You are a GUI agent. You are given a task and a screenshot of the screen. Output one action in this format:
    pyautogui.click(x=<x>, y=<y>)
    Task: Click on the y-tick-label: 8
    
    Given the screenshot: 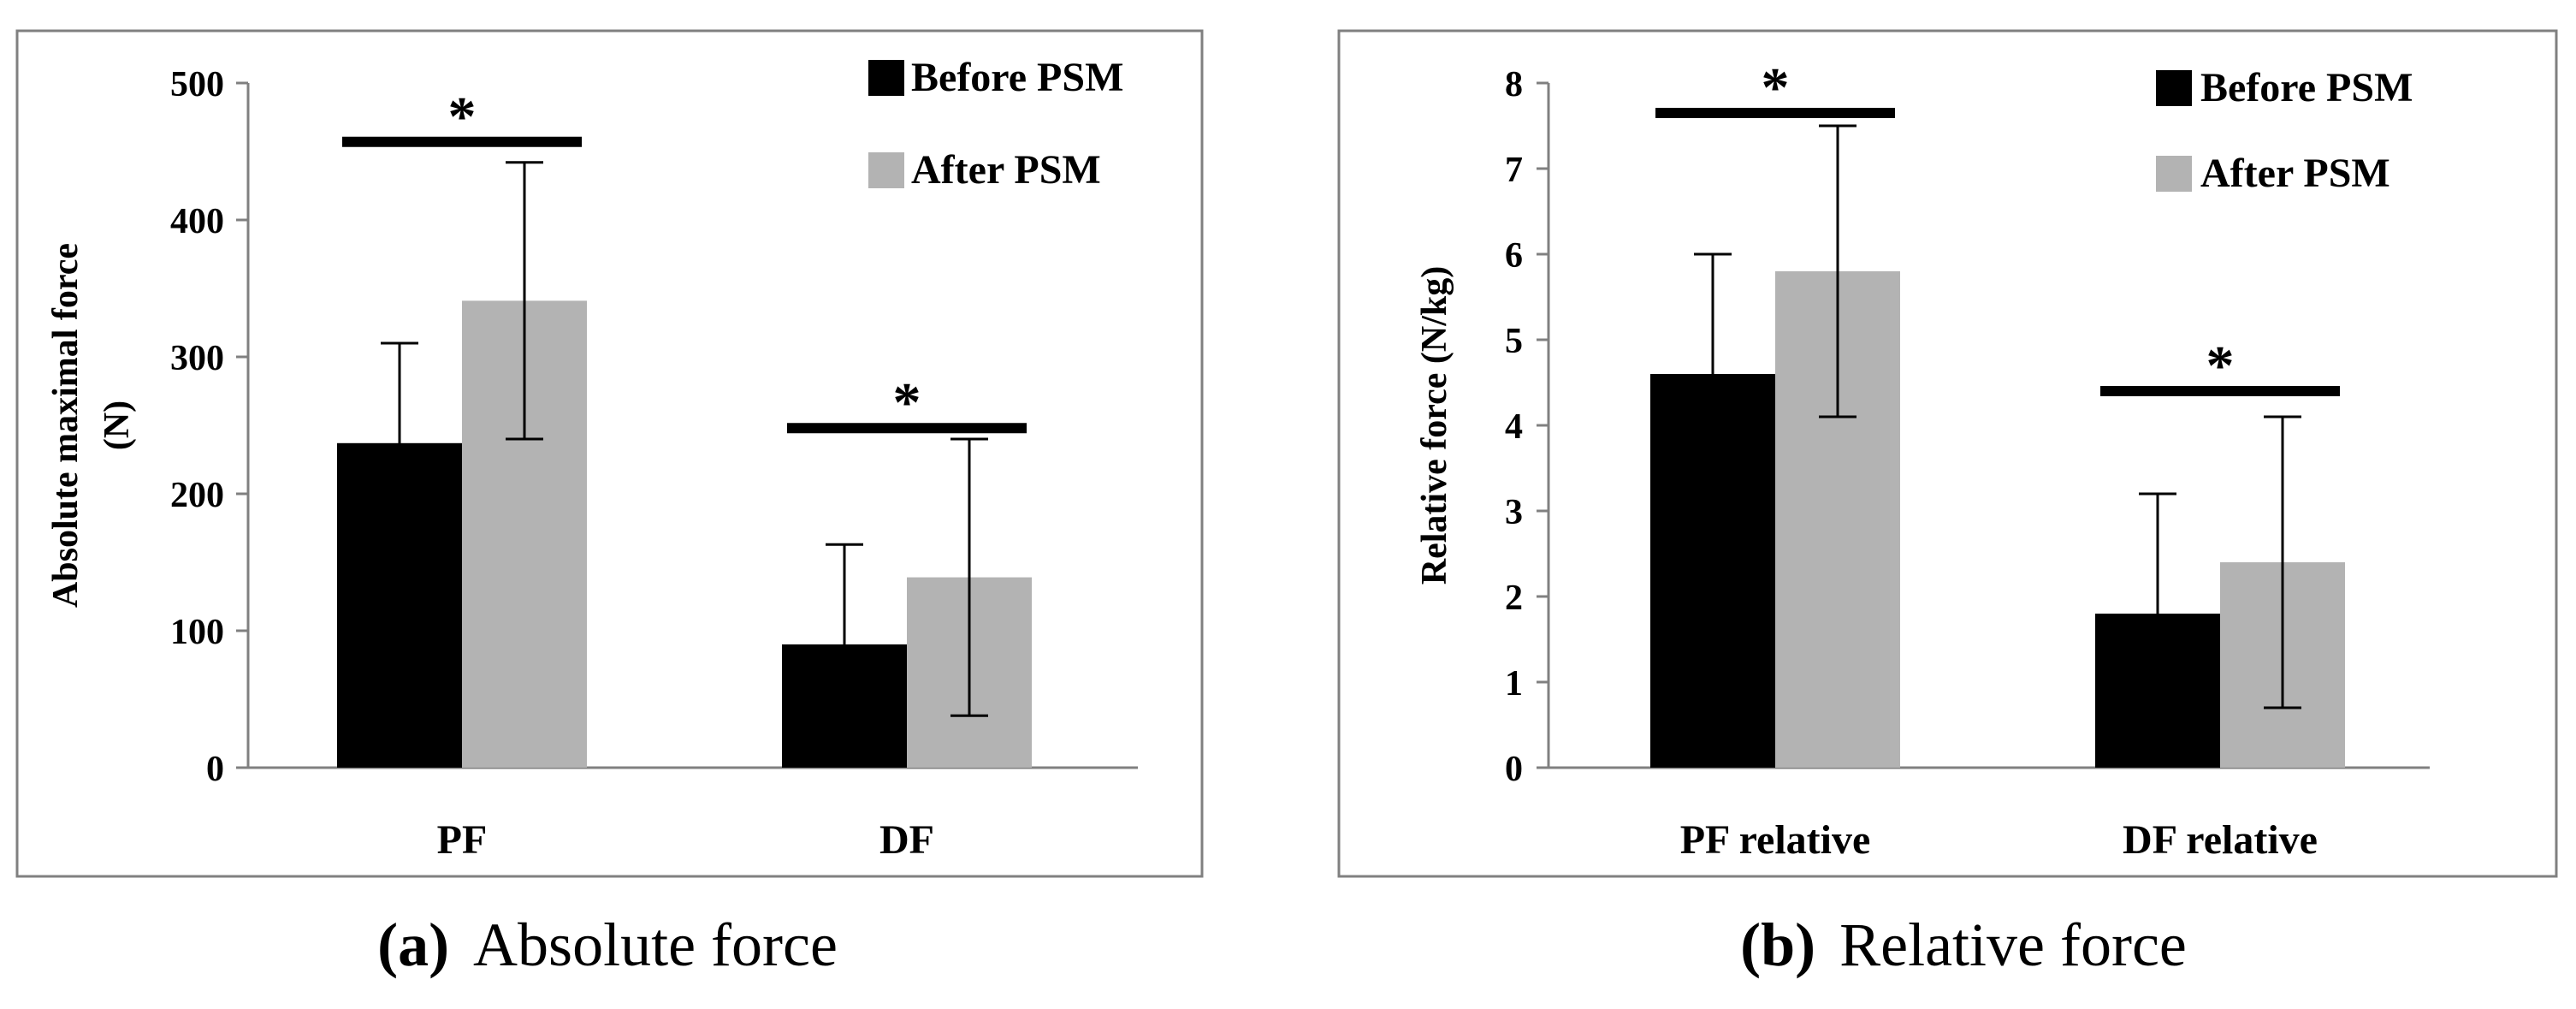 What is the action you would take?
    pyautogui.click(x=1514, y=84)
    